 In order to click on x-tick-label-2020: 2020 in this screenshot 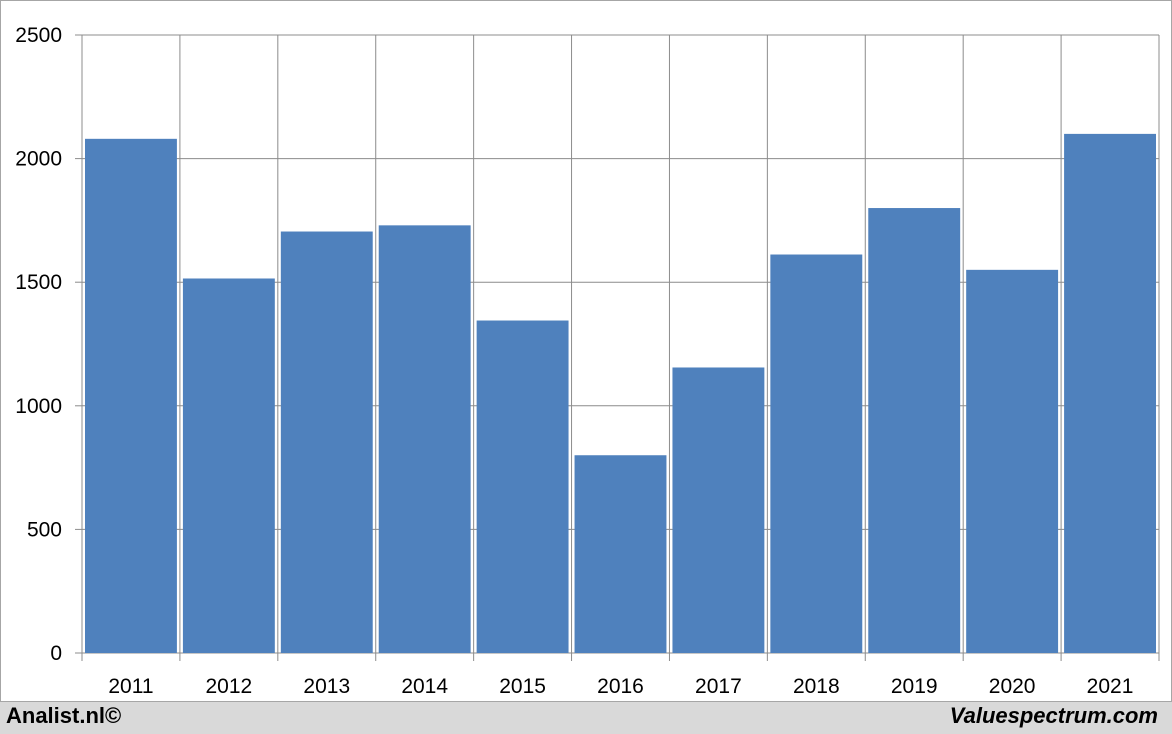, I will do `click(1012, 686)`.